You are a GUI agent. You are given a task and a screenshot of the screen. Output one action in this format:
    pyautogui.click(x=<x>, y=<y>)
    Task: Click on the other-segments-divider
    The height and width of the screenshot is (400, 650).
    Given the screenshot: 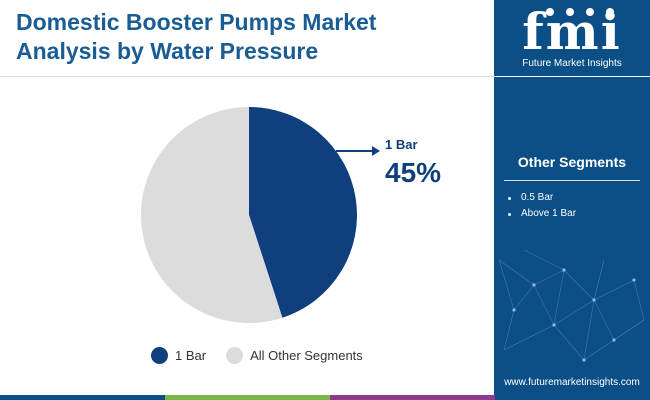 What is the action you would take?
    pyautogui.click(x=572, y=180)
    